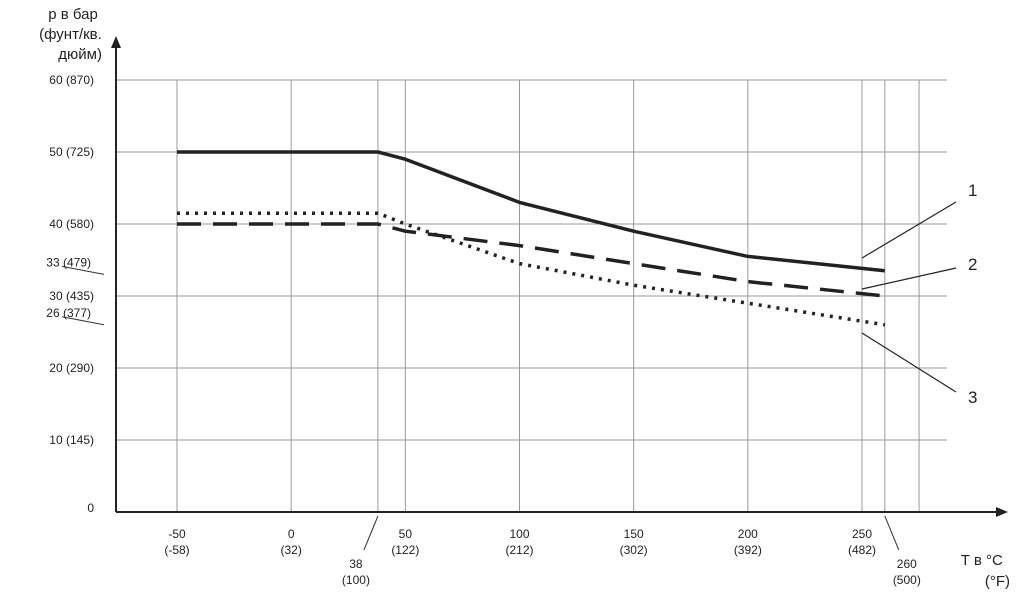 The height and width of the screenshot is (596, 1021). What do you see at coordinates (291, 534) in the screenshot?
I see `x-tick-label-celsius: 0` at bounding box center [291, 534].